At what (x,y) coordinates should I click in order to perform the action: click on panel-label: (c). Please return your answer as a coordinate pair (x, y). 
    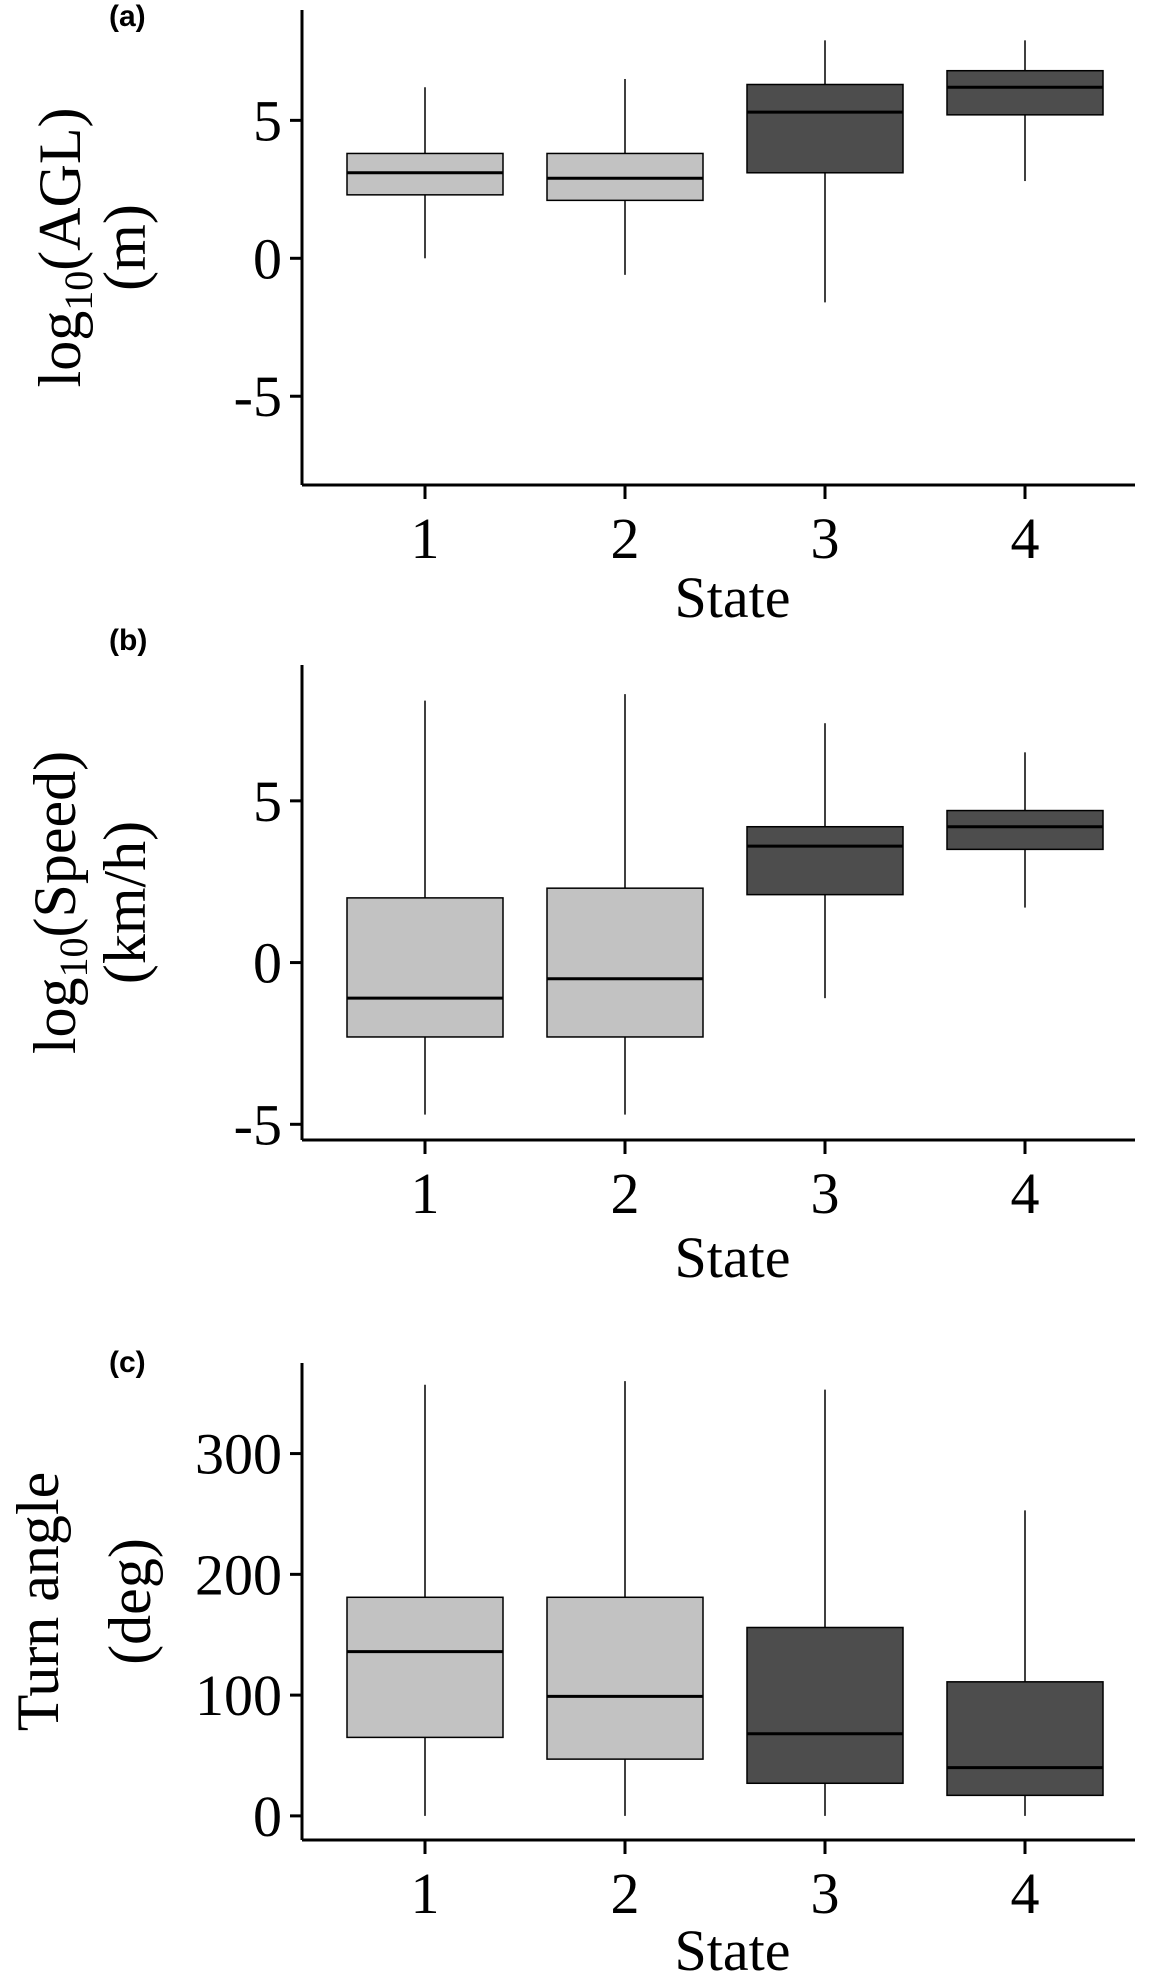
    Looking at the image, I should click on (127, 1362).